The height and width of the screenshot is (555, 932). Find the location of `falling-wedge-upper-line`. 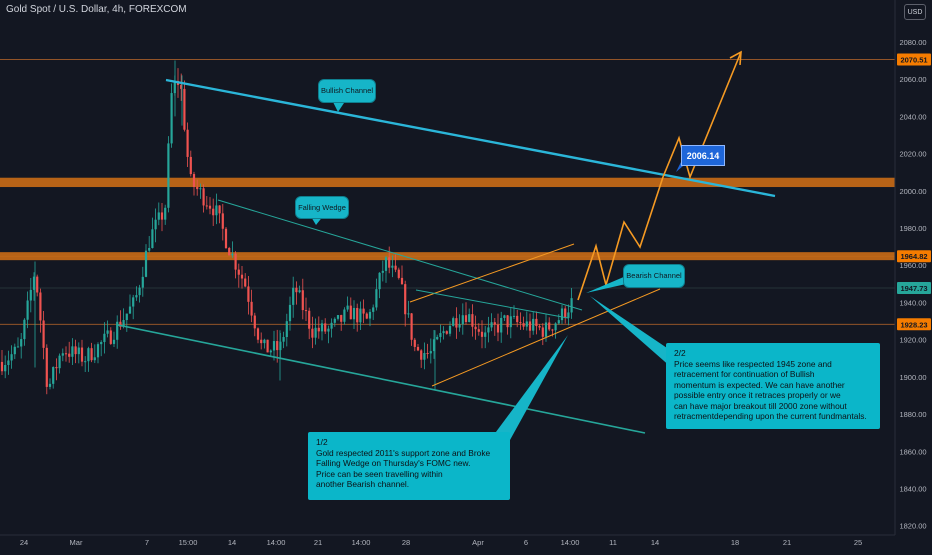

falling-wedge-upper-line is located at coordinates (400, 255).